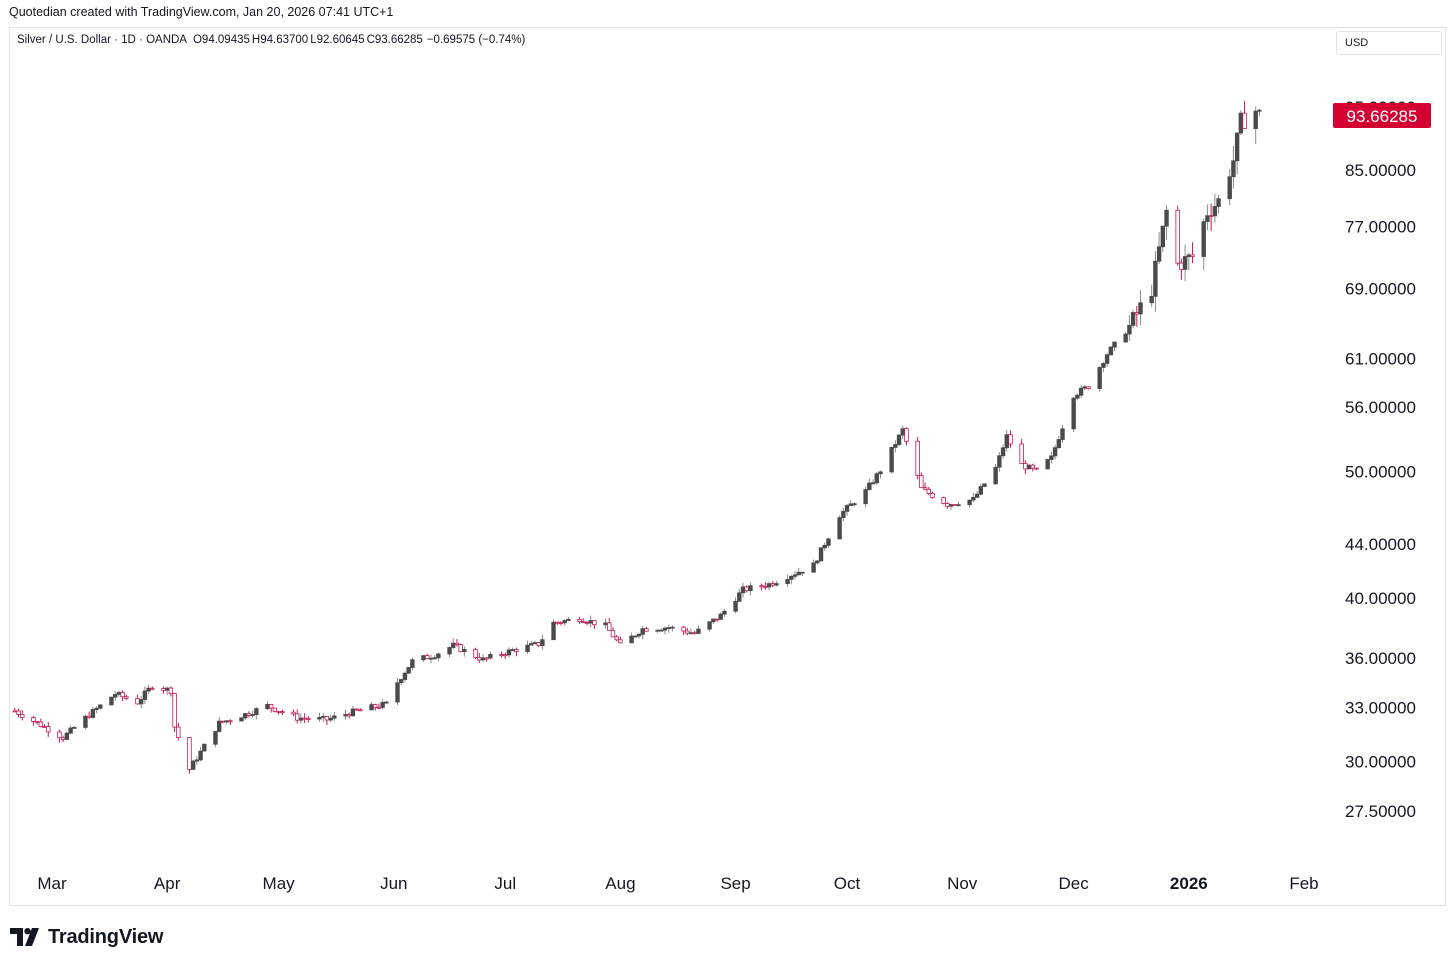 This screenshot has width=1456, height=965. Describe the element at coordinates (1380, 170) in the screenshot. I see `y-tick-label: 85.00000` at that location.